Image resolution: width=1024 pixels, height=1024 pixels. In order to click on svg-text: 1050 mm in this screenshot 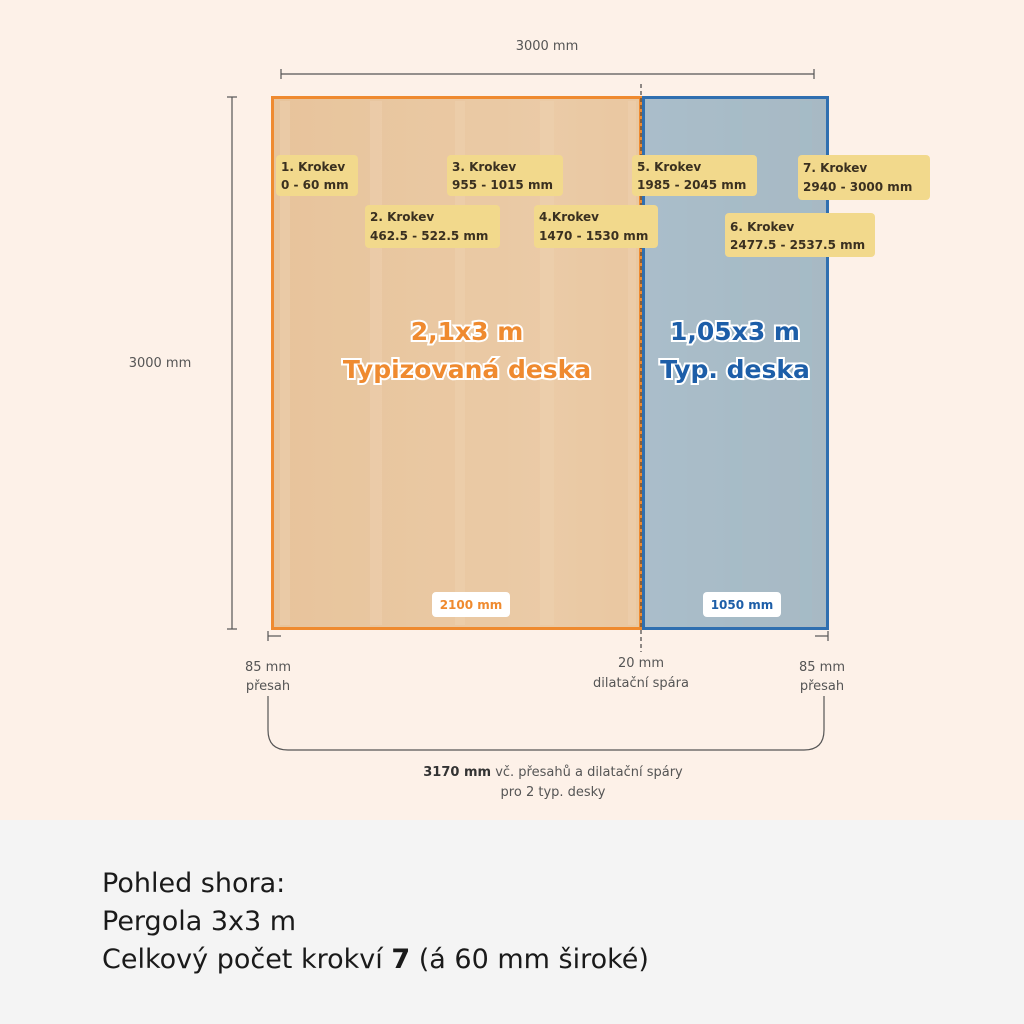, I will do `click(742, 605)`.